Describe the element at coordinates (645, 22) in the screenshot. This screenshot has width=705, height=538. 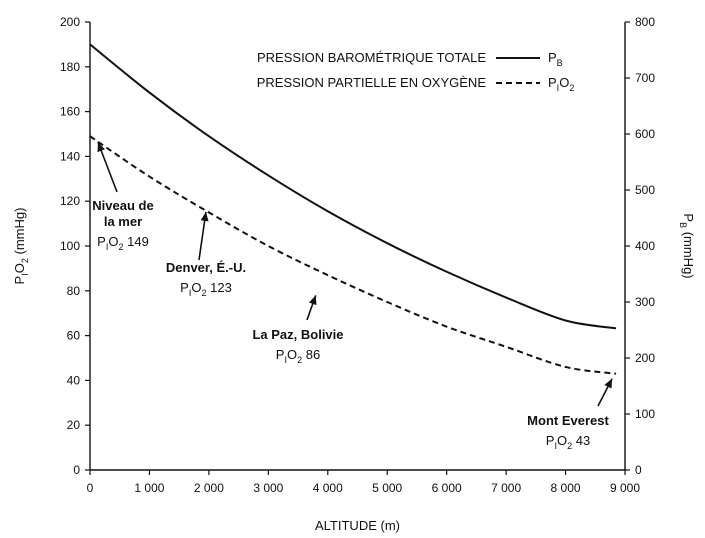
I see `y-right-tick-label: 800` at that location.